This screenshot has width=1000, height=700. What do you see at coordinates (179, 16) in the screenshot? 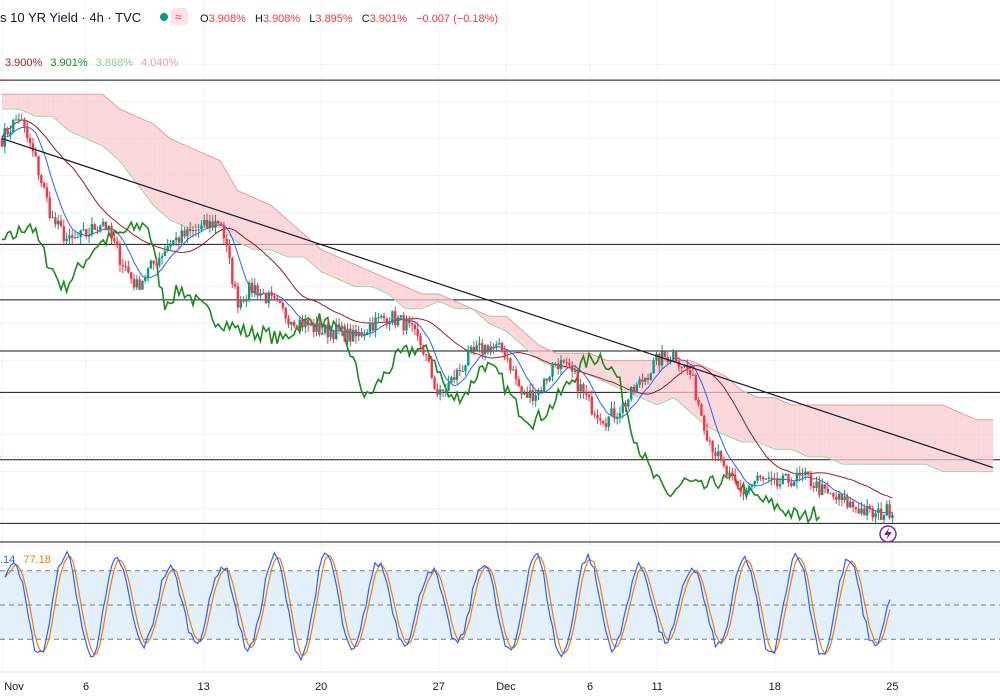
I see `approx-icon` at bounding box center [179, 16].